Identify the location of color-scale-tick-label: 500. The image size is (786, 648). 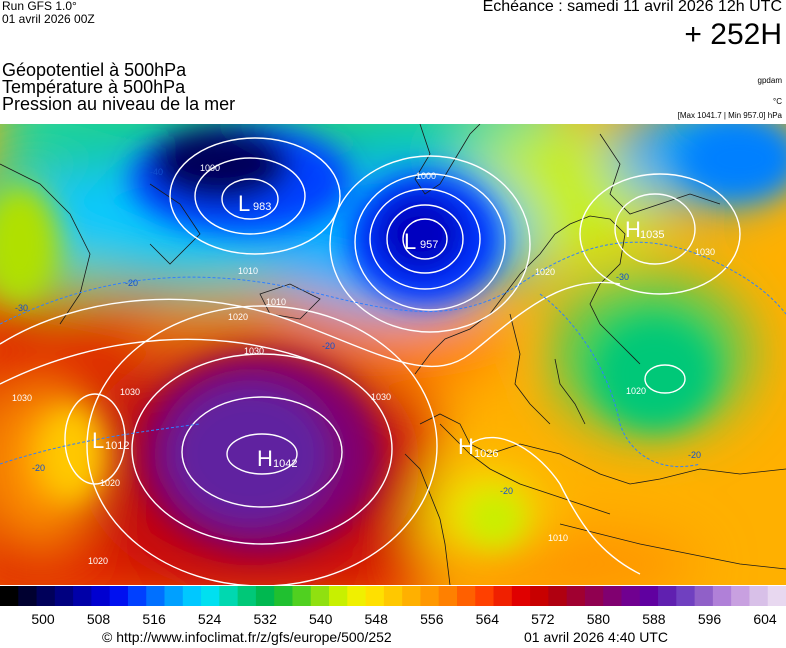
(43, 619).